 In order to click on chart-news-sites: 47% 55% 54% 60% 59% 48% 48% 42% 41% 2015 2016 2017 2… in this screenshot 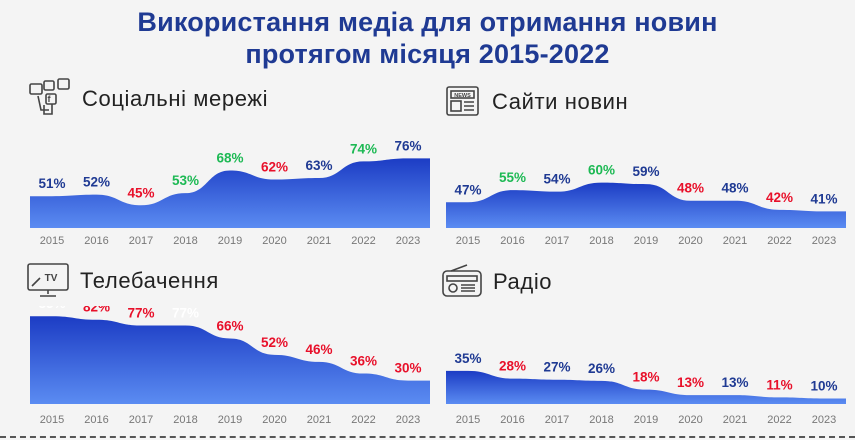, I will do `click(646, 205)`.